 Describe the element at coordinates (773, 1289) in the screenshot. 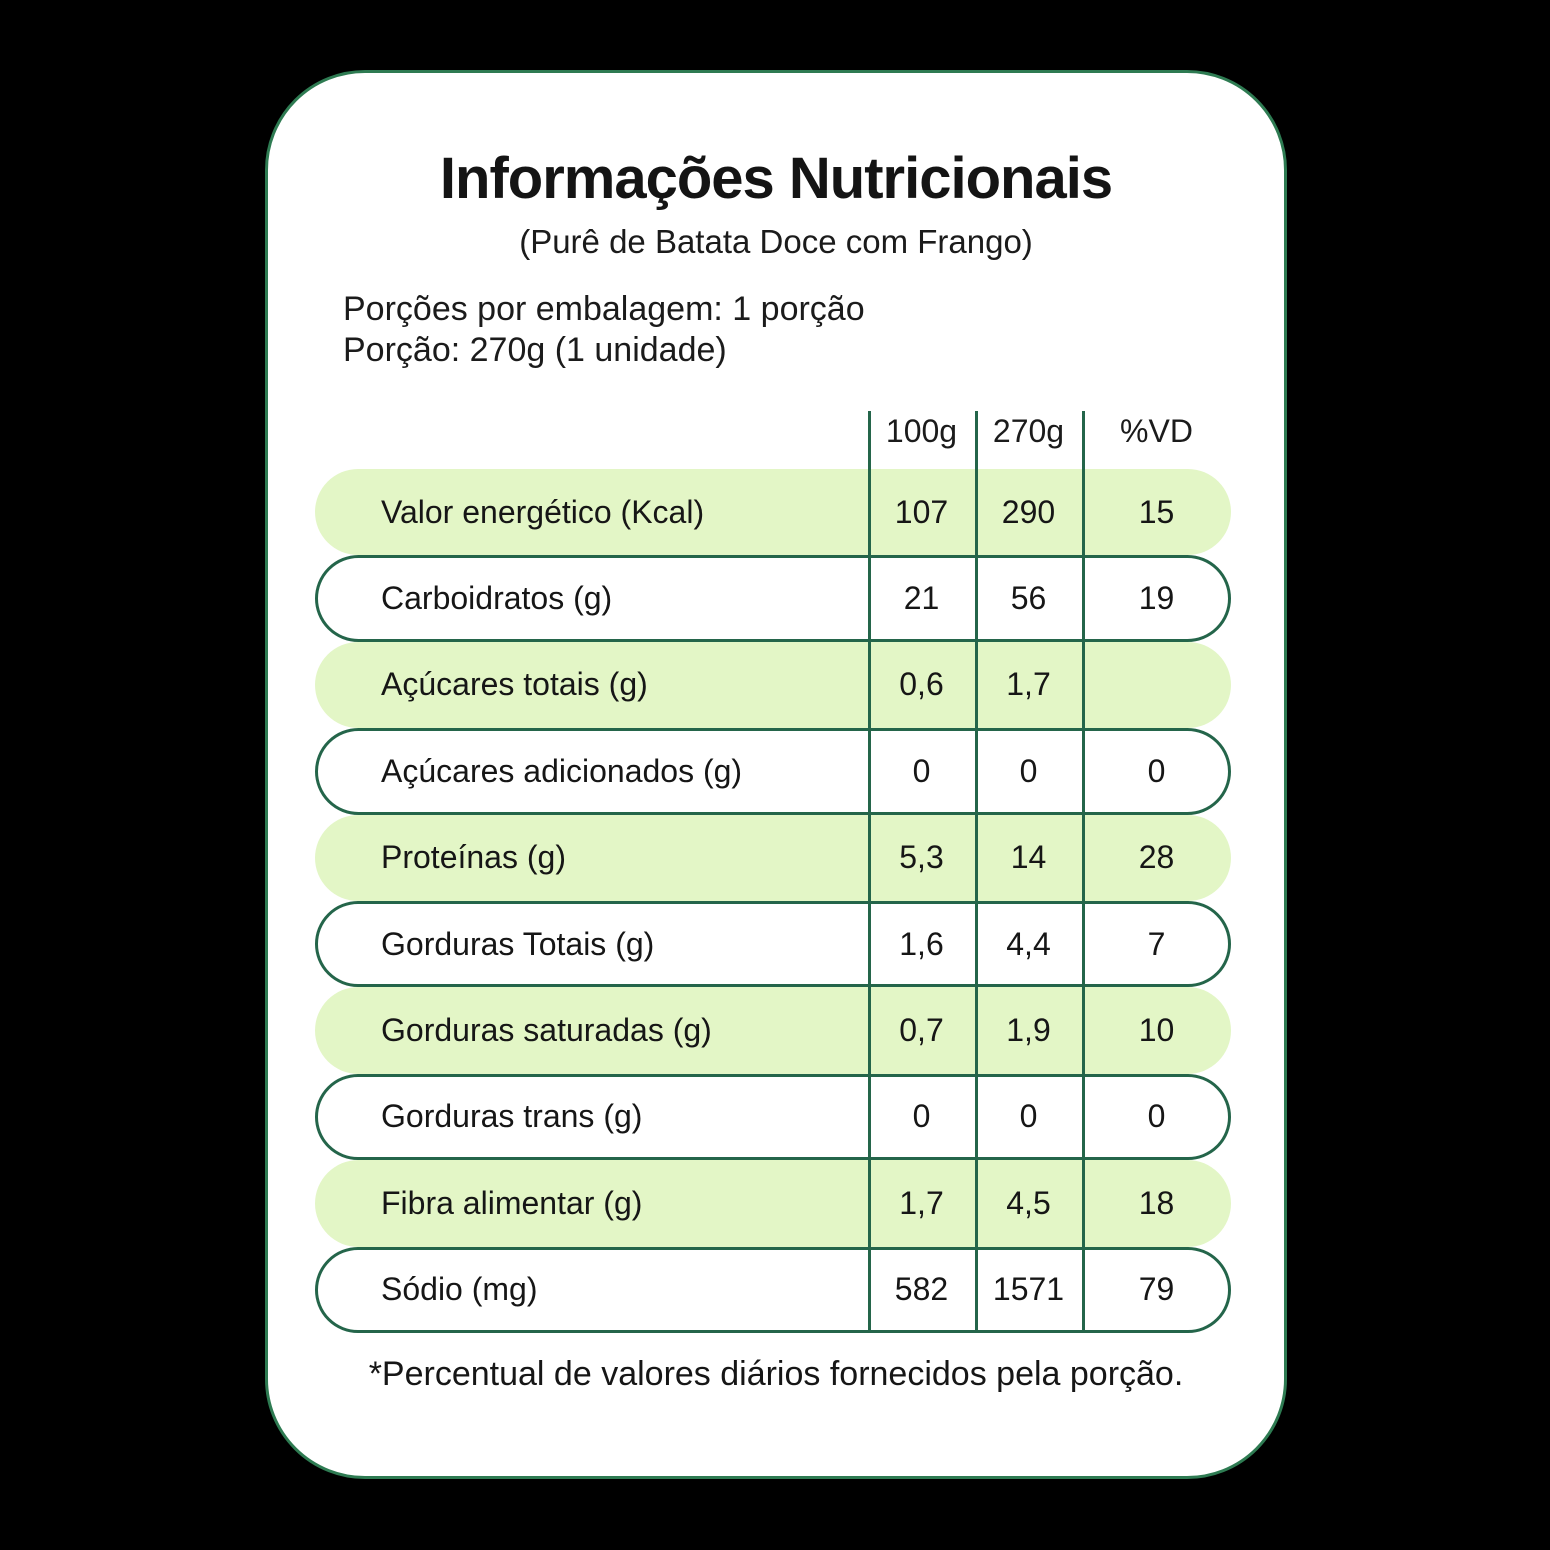

I see `table-row: Sódio (mg) 582 1571 79` at that location.